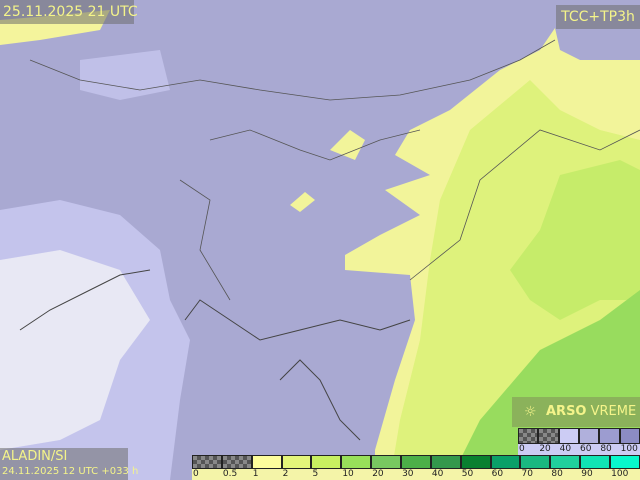 The height and width of the screenshot is (480, 640). I want to click on legend-tick: 0.5, so click(230, 474).